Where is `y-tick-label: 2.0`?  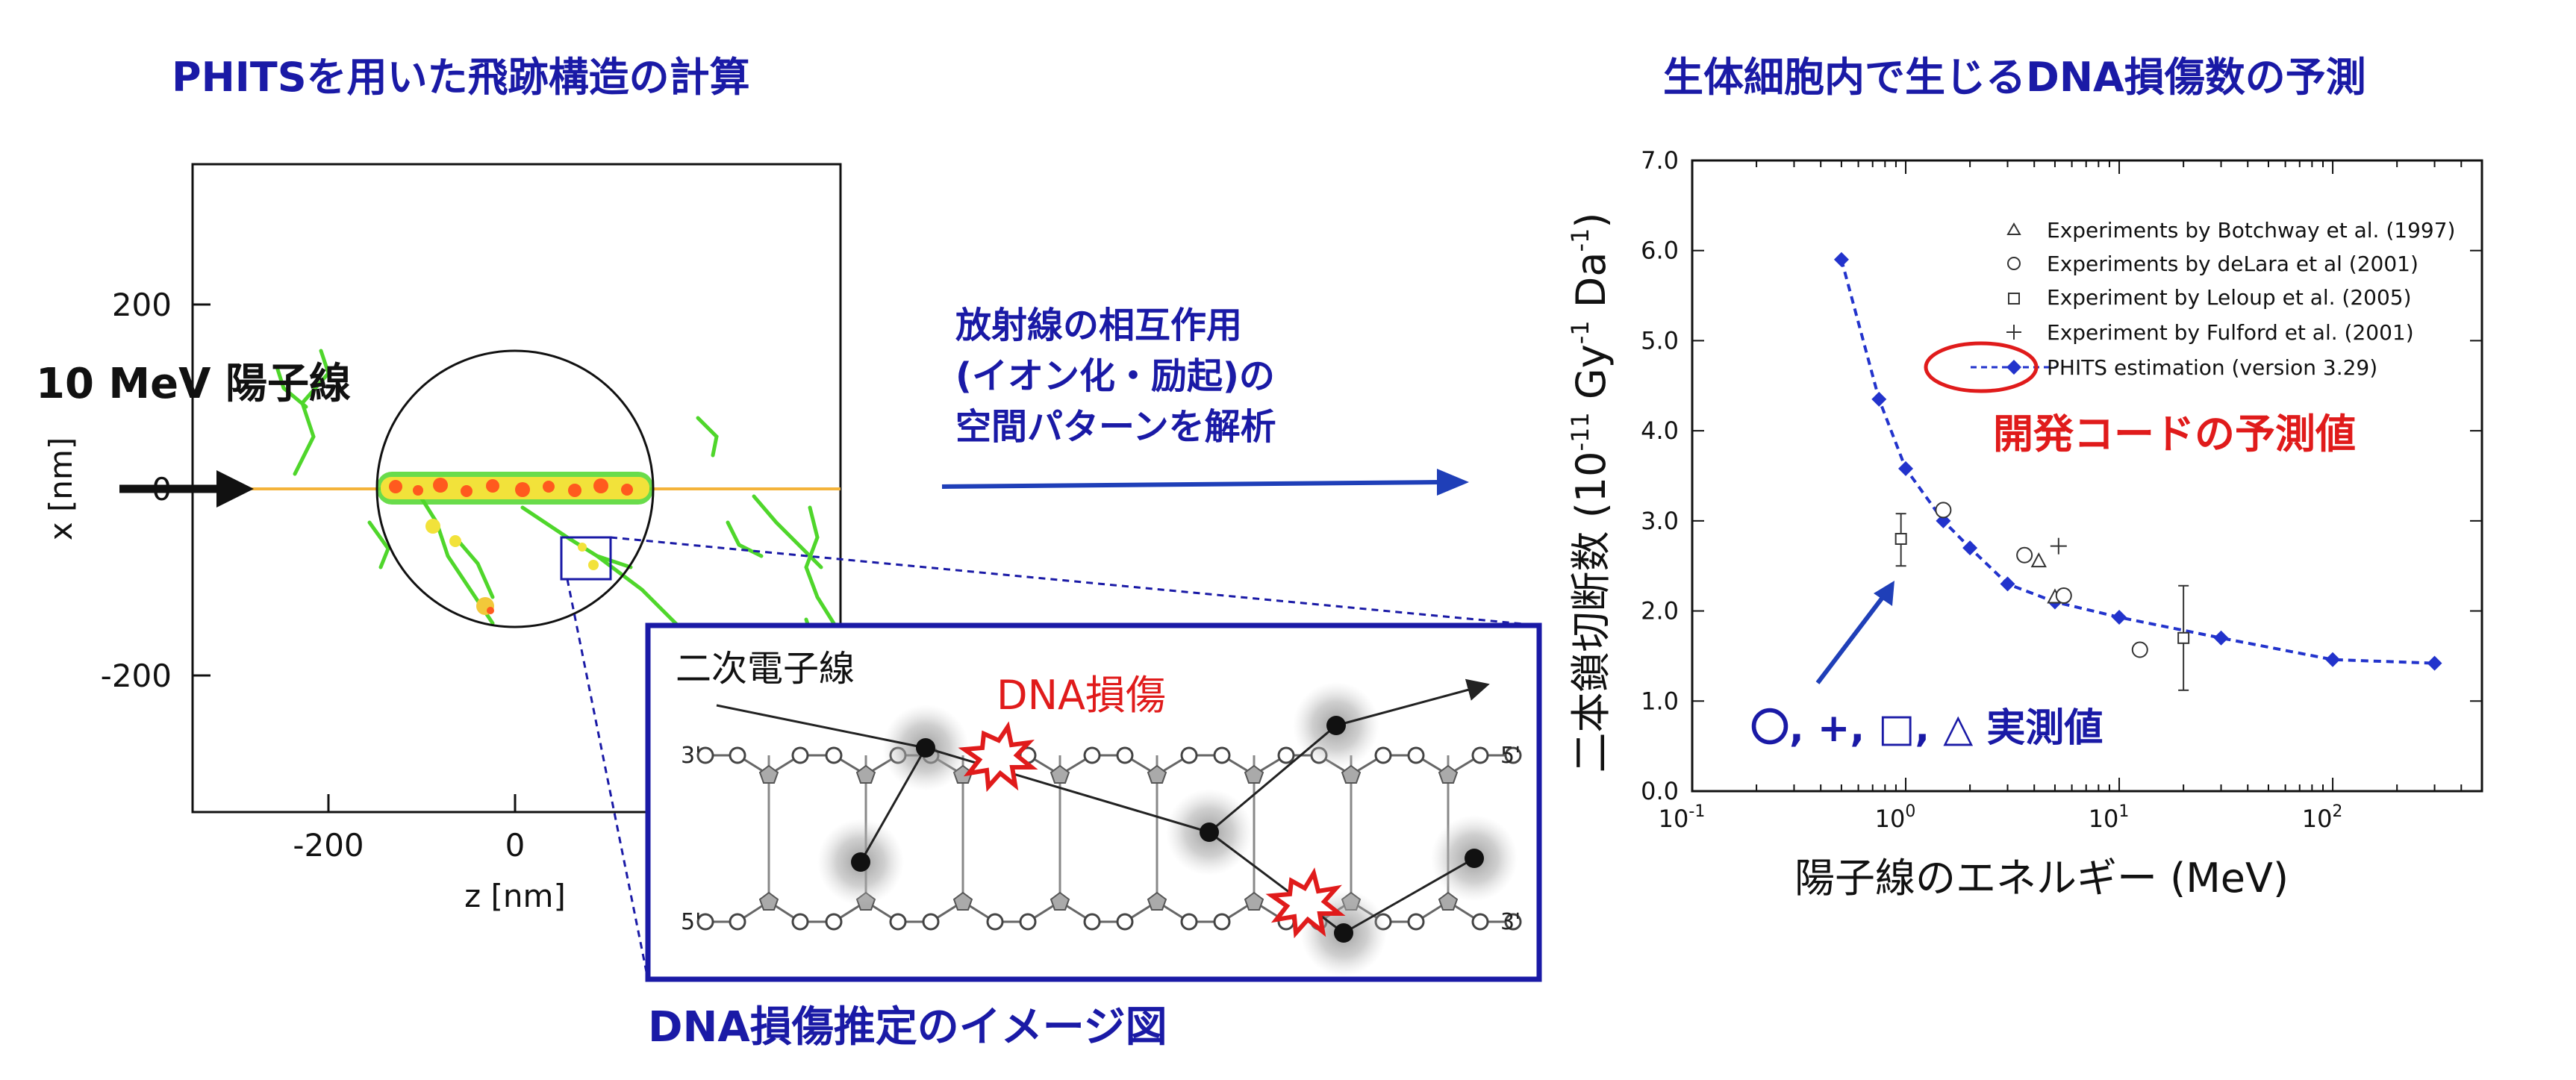 y-tick-label: 2.0 is located at coordinates (1660, 611).